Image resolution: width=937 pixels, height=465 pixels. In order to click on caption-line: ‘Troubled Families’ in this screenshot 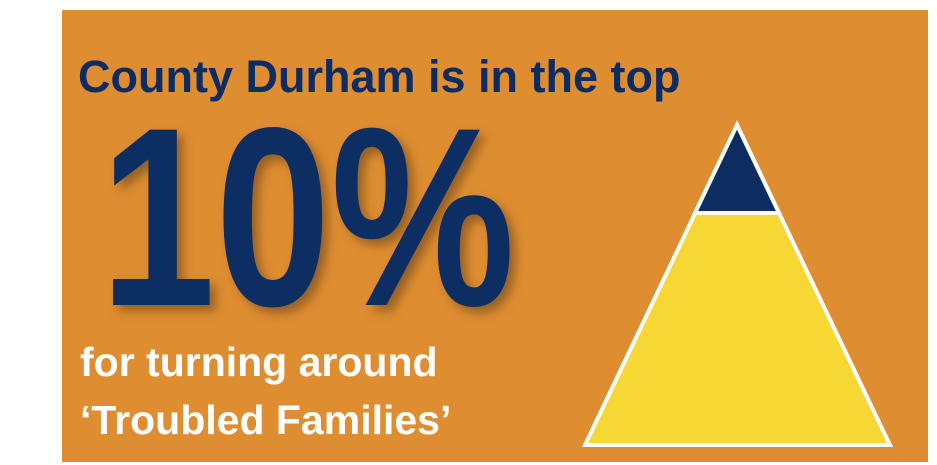, I will do `click(265, 420)`.